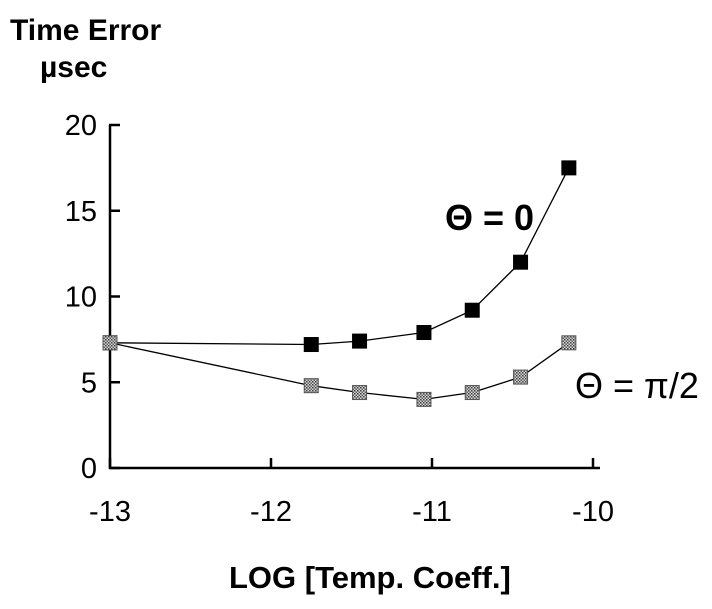 The height and width of the screenshot is (609, 712). Describe the element at coordinates (89, 469) in the screenshot. I see `y-tick-label: 0` at that location.